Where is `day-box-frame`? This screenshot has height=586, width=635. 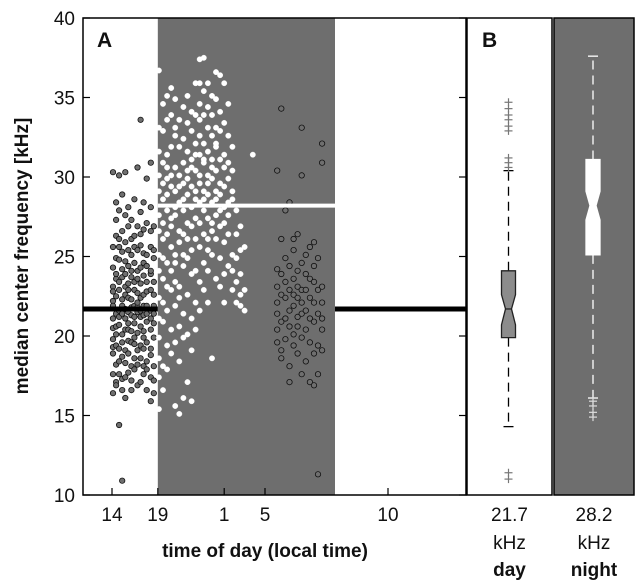
day-box-frame is located at coordinates (509, 256).